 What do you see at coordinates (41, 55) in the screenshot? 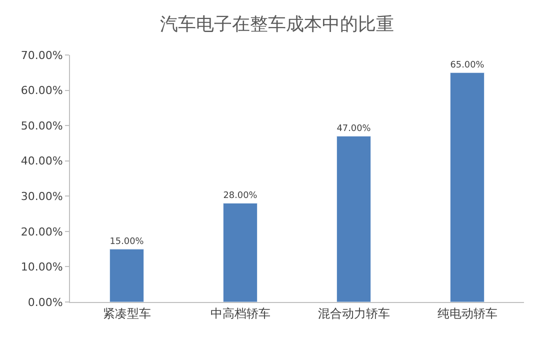
I see `y-tick-label: 70.00%` at bounding box center [41, 55].